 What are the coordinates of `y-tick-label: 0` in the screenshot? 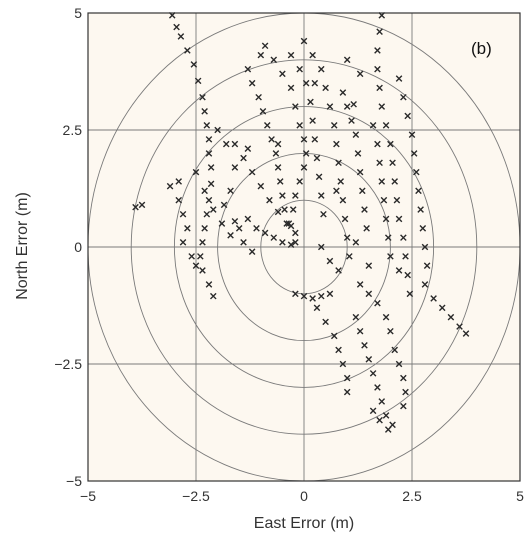 It's located at (78, 247).